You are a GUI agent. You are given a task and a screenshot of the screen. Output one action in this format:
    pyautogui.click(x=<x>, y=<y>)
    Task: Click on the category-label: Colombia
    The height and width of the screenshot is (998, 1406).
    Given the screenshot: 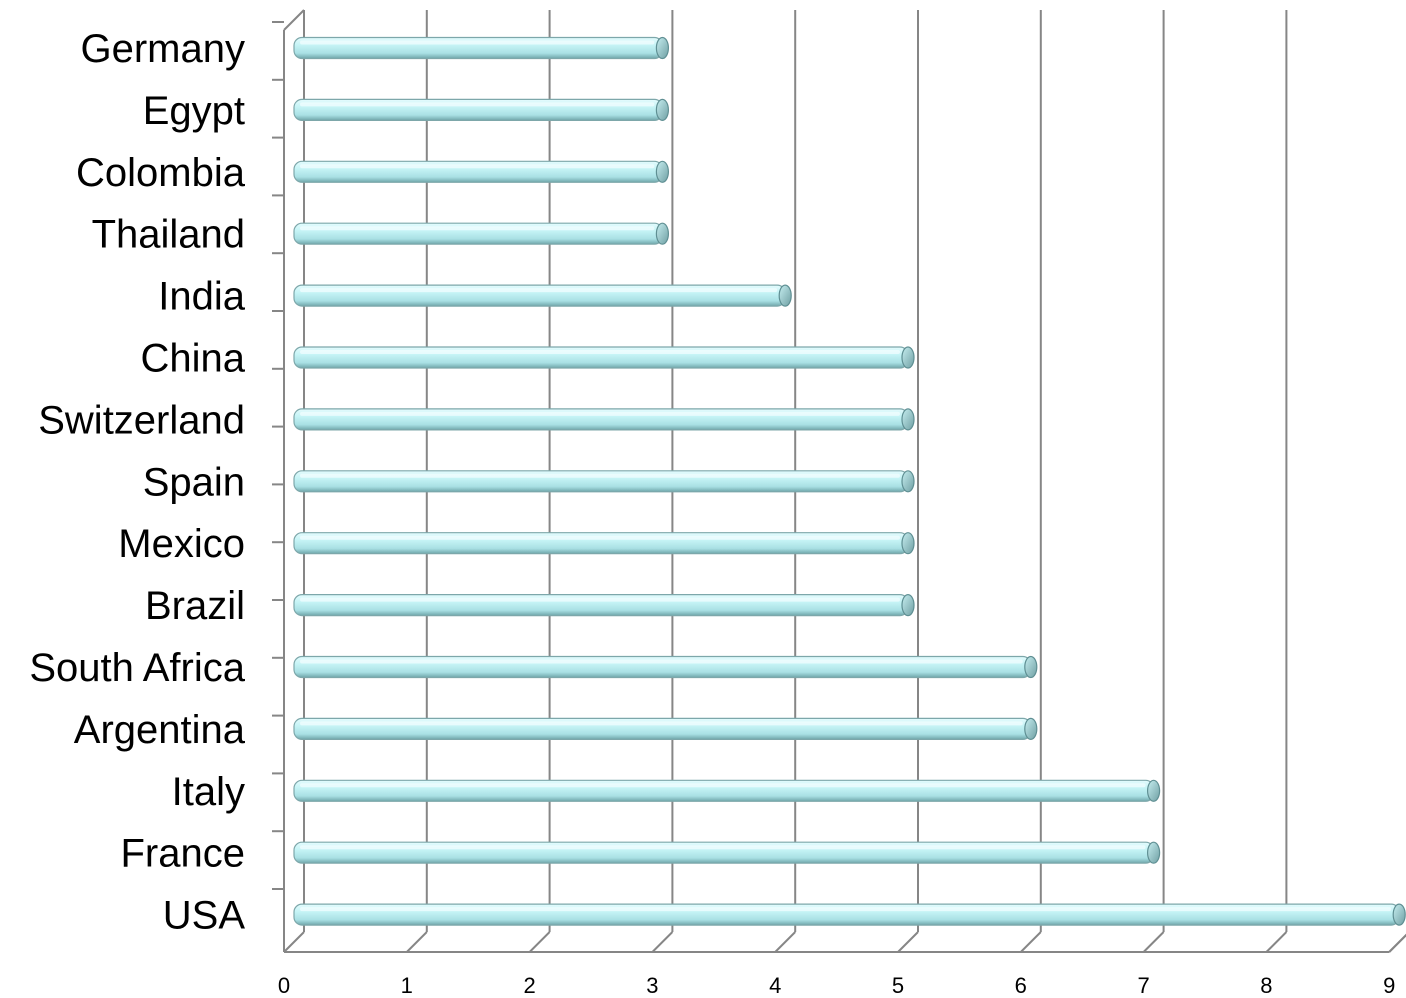 What is the action you would take?
    pyautogui.click(x=161, y=173)
    